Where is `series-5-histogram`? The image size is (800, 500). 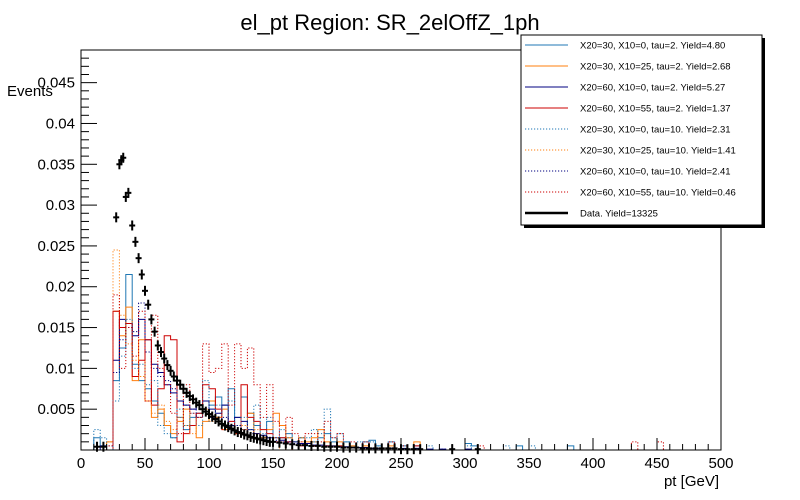 series-5-histogram is located at coordinates (314, 384).